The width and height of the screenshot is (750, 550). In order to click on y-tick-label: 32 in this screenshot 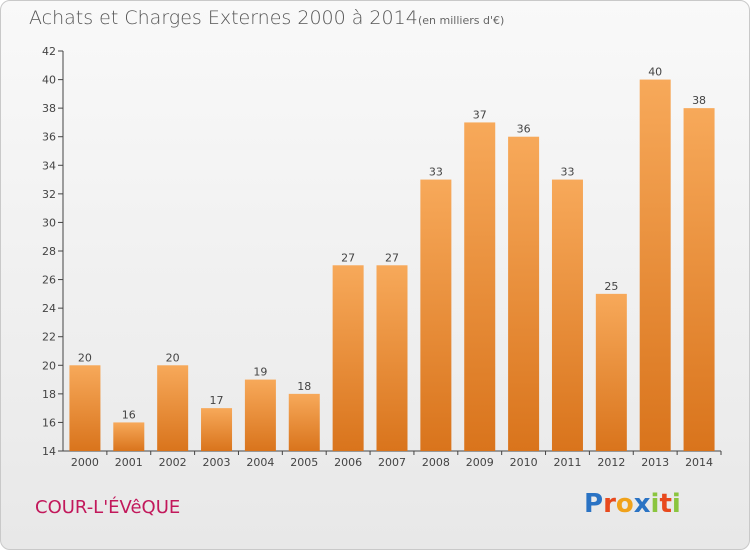, I will do `click(49, 194)`.